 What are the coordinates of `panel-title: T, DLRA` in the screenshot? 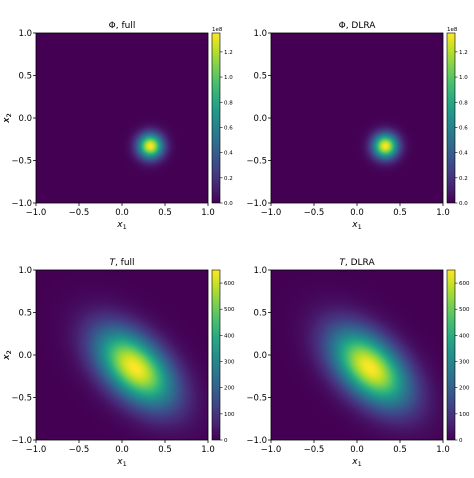 It's located at (357, 263).